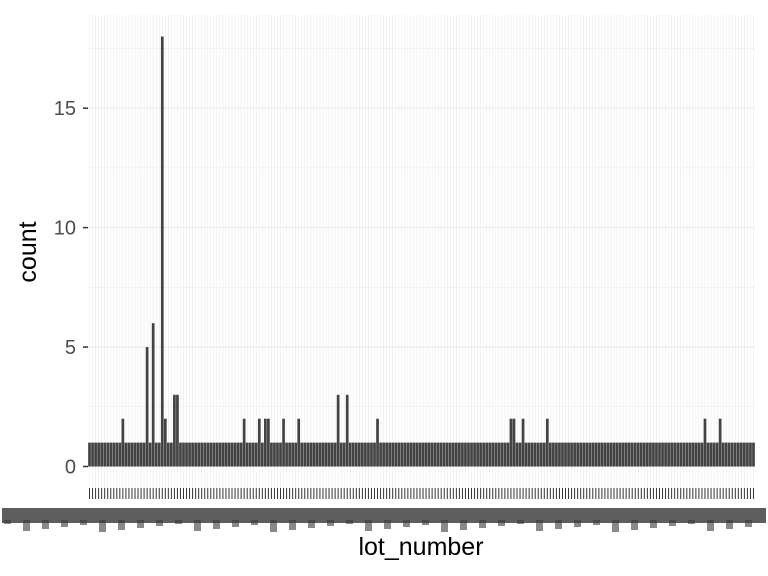 The image size is (768, 576). Describe the element at coordinates (384, 515) in the screenshot. I see `x-tick-labels-overlap` at that location.